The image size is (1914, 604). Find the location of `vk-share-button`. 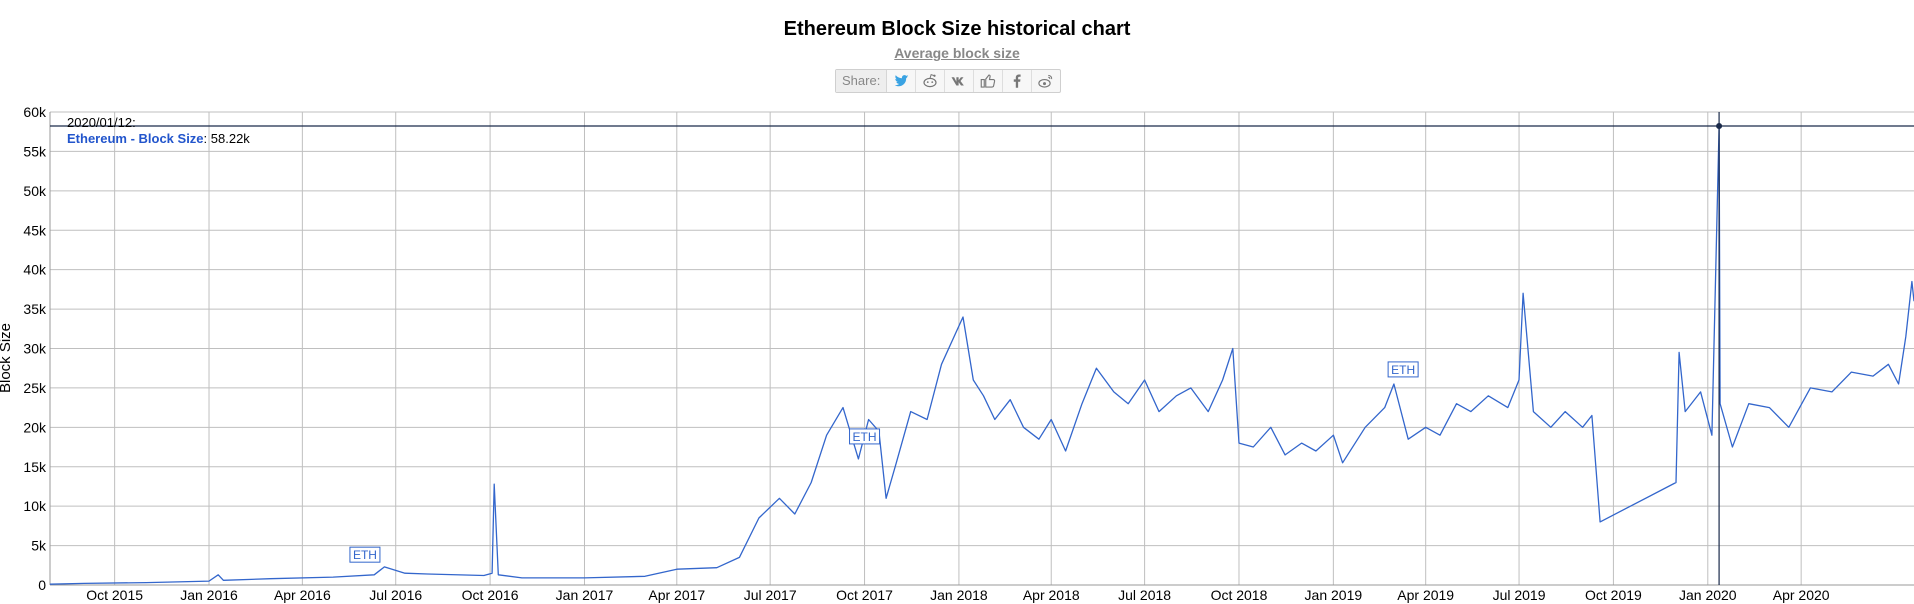

vk-share-button is located at coordinates (960, 81).